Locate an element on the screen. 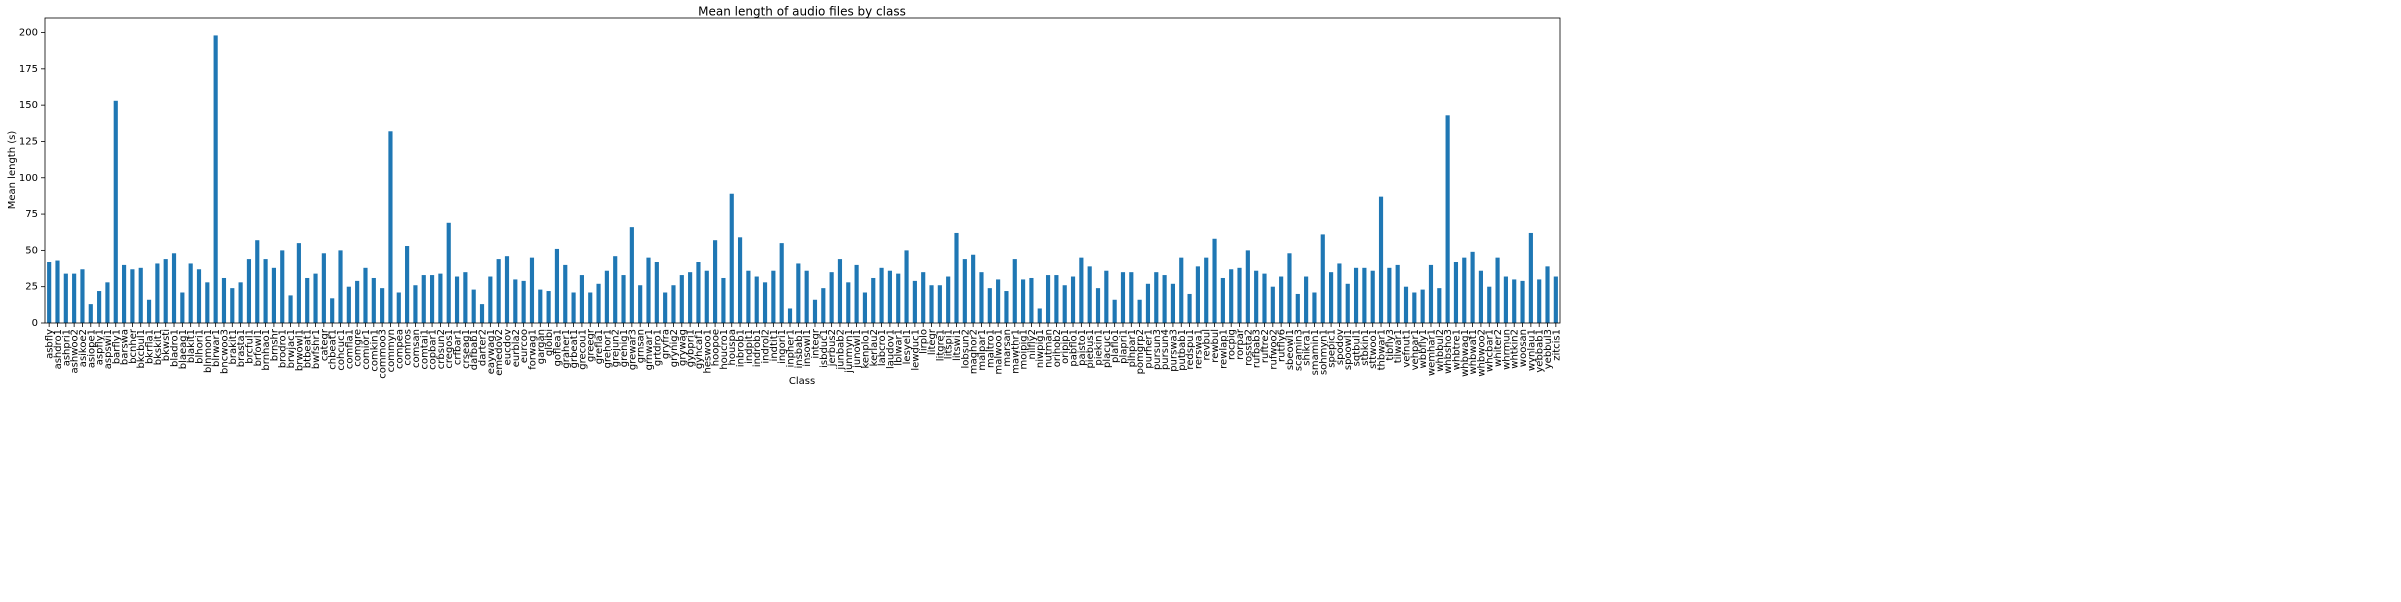 This screenshot has width=2401, height=602. x-axis-label: Class is located at coordinates (802, 381).